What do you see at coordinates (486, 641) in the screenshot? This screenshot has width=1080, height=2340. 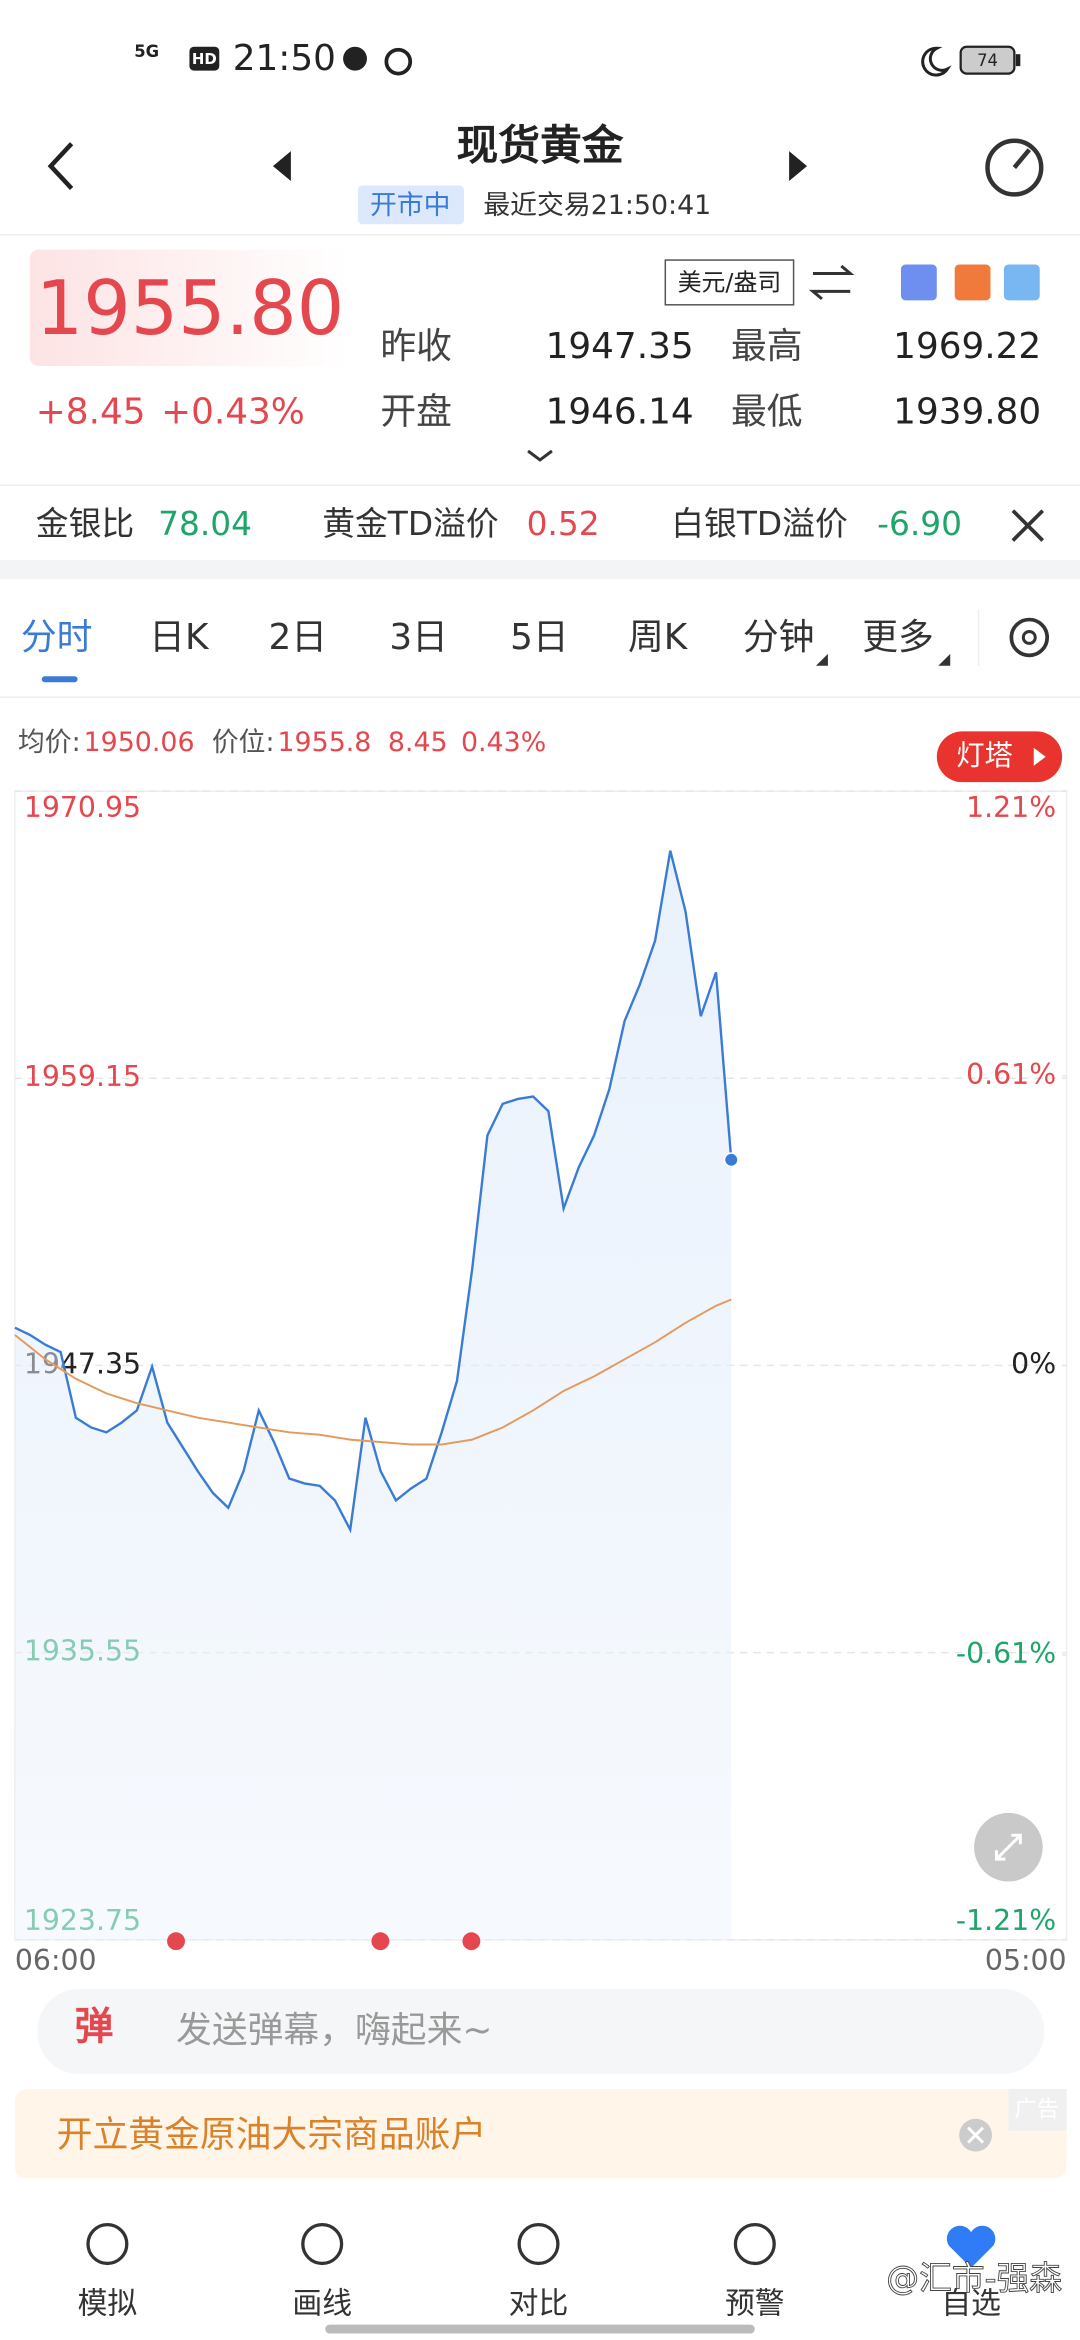 I see `tab-bar: 分时 日K 2日 3日 5日 周K 分钟 更多` at bounding box center [486, 641].